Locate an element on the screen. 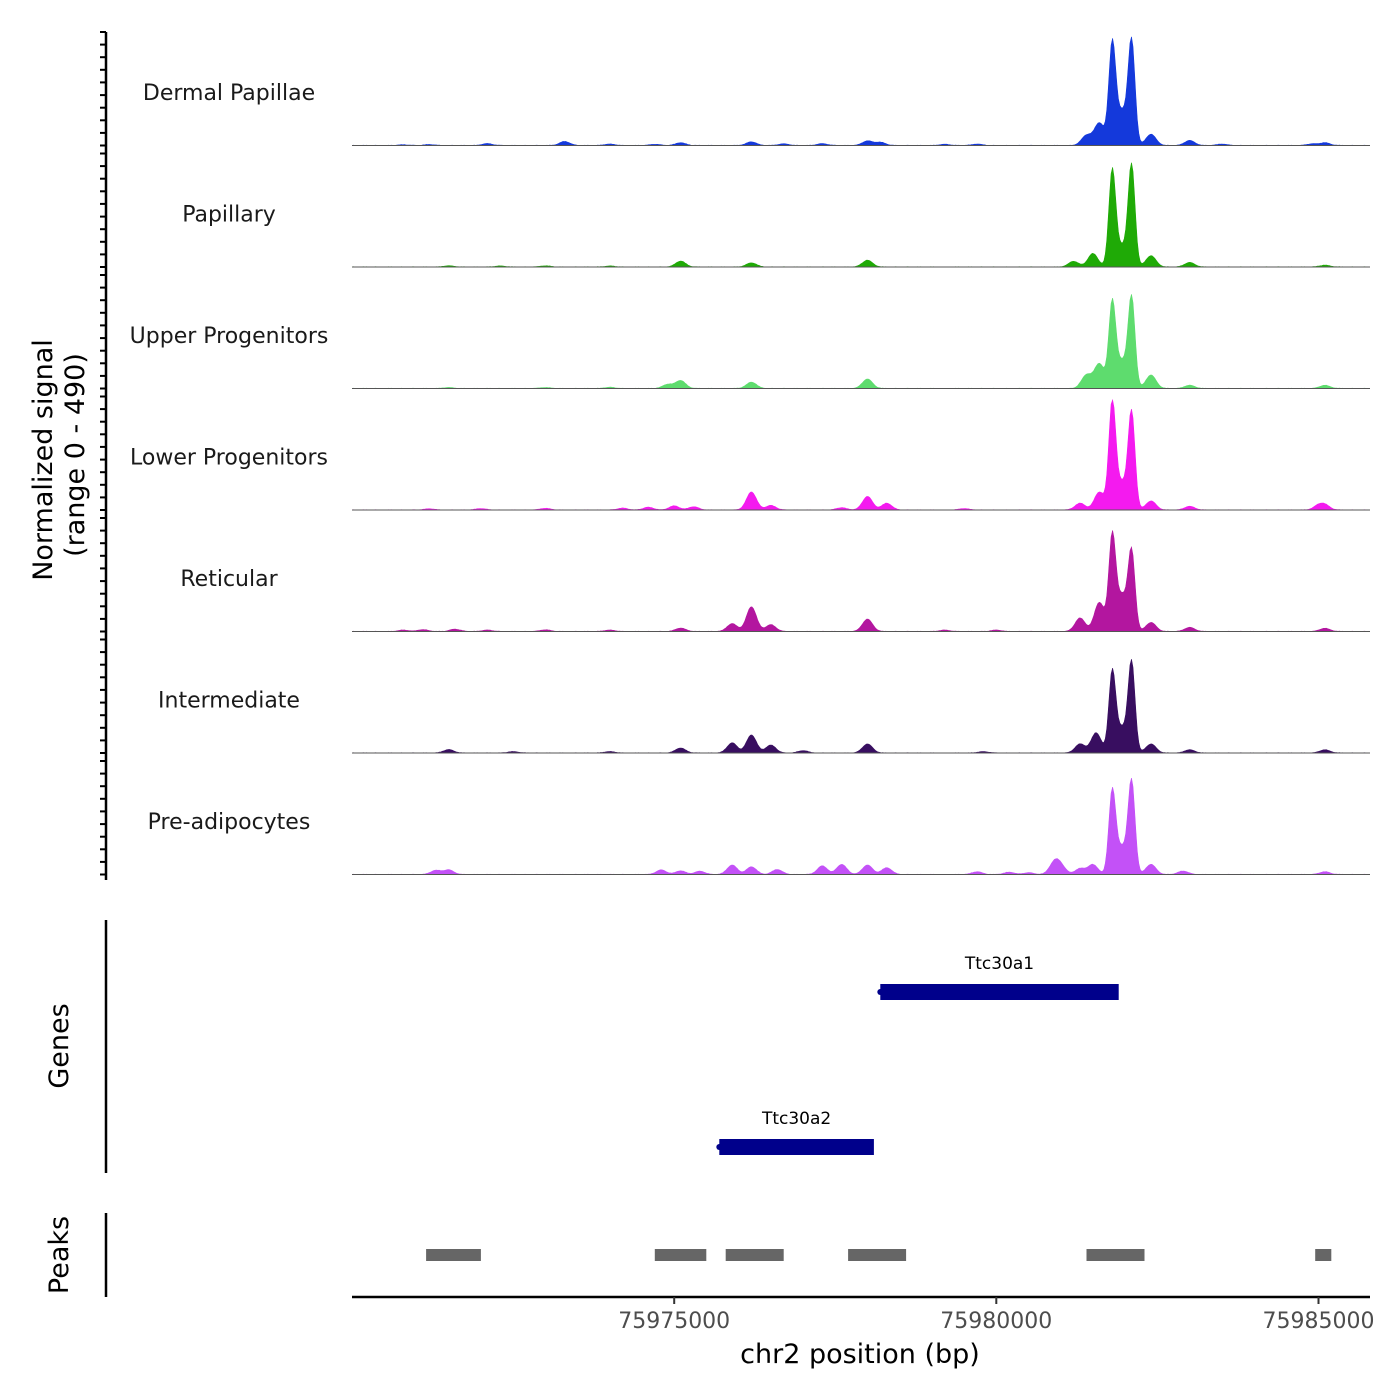 Image resolution: width=1400 pixels, height=1400 pixels. y-axis-title-main: Normalized signal is located at coordinates (43, 460).